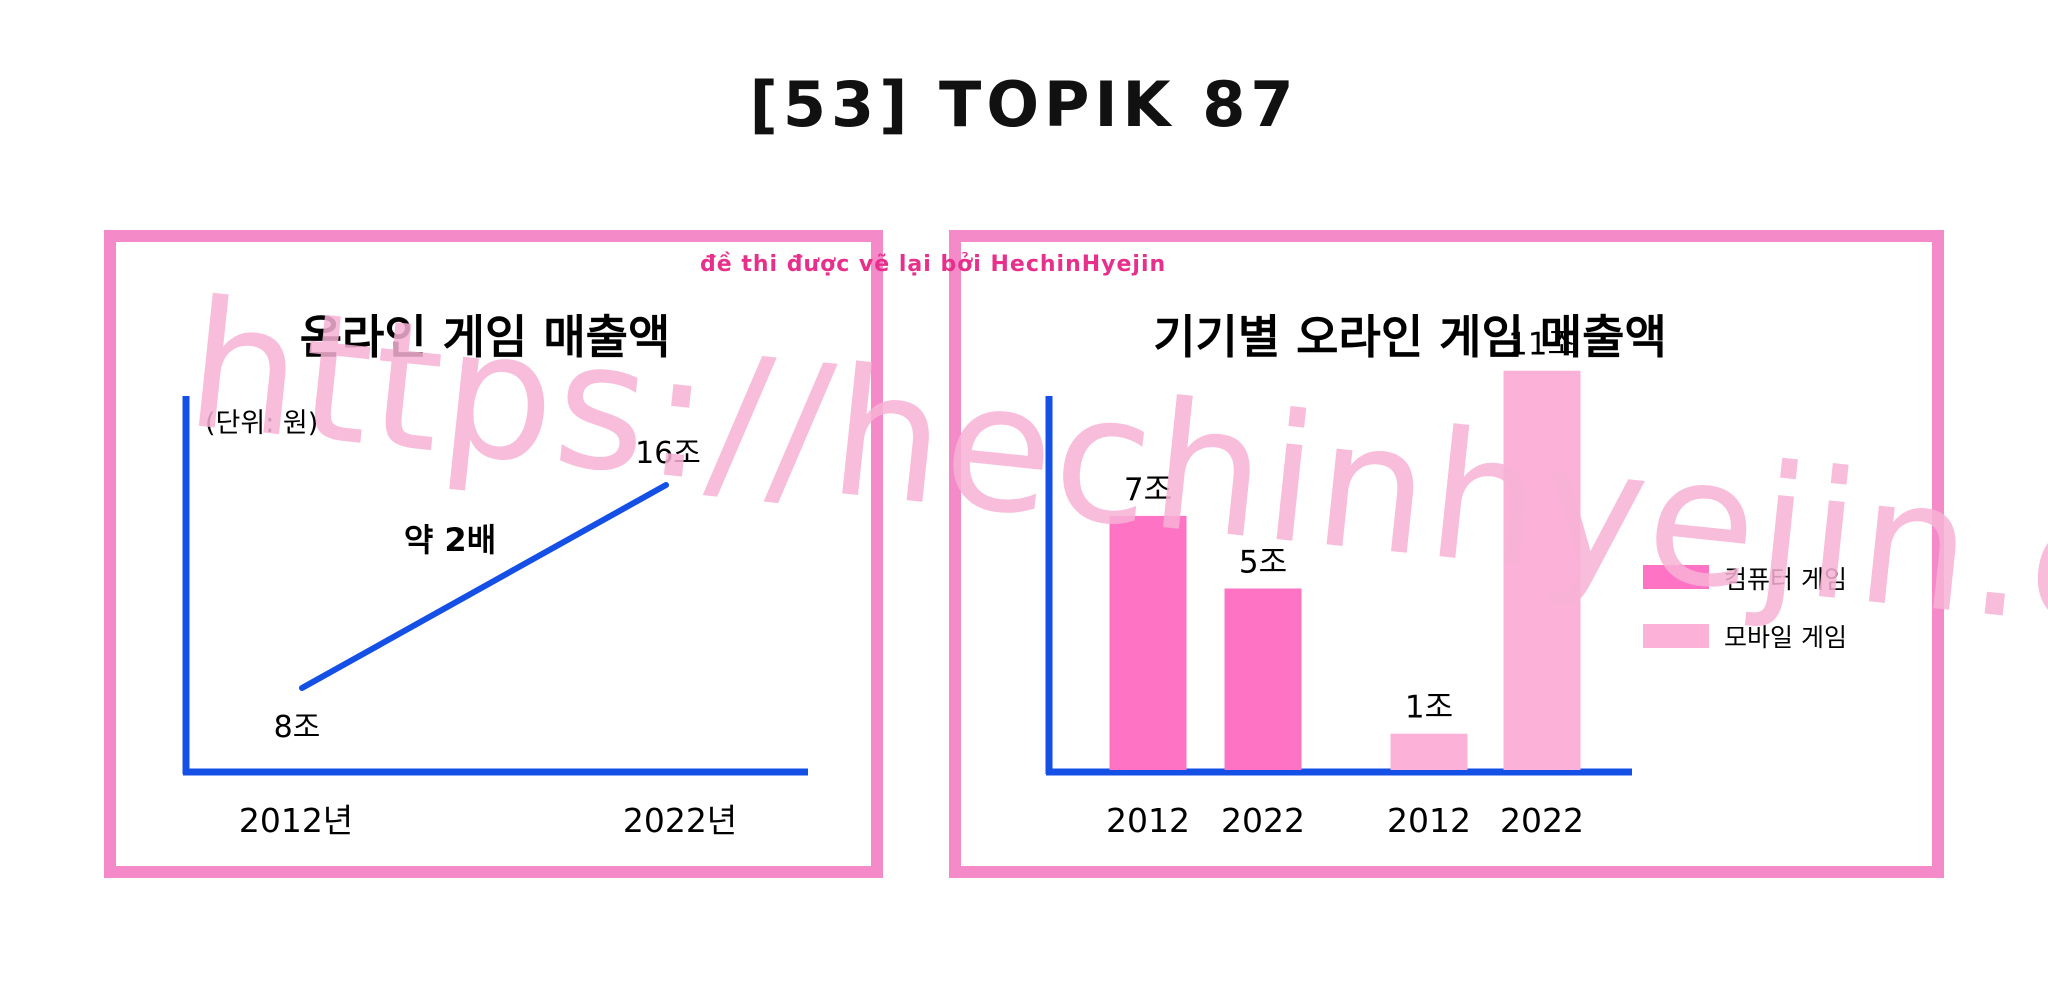 The width and height of the screenshot is (2048, 991). I want to click on bar-computer-2012, so click(1148, 642).